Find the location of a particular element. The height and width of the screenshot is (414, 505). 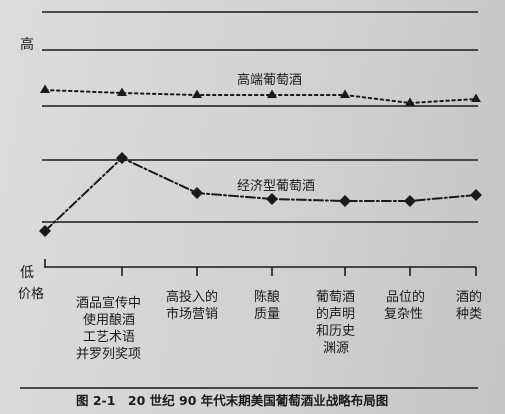

category-label-marketing: 高投入的 市场营销 is located at coordinates (194, 305).